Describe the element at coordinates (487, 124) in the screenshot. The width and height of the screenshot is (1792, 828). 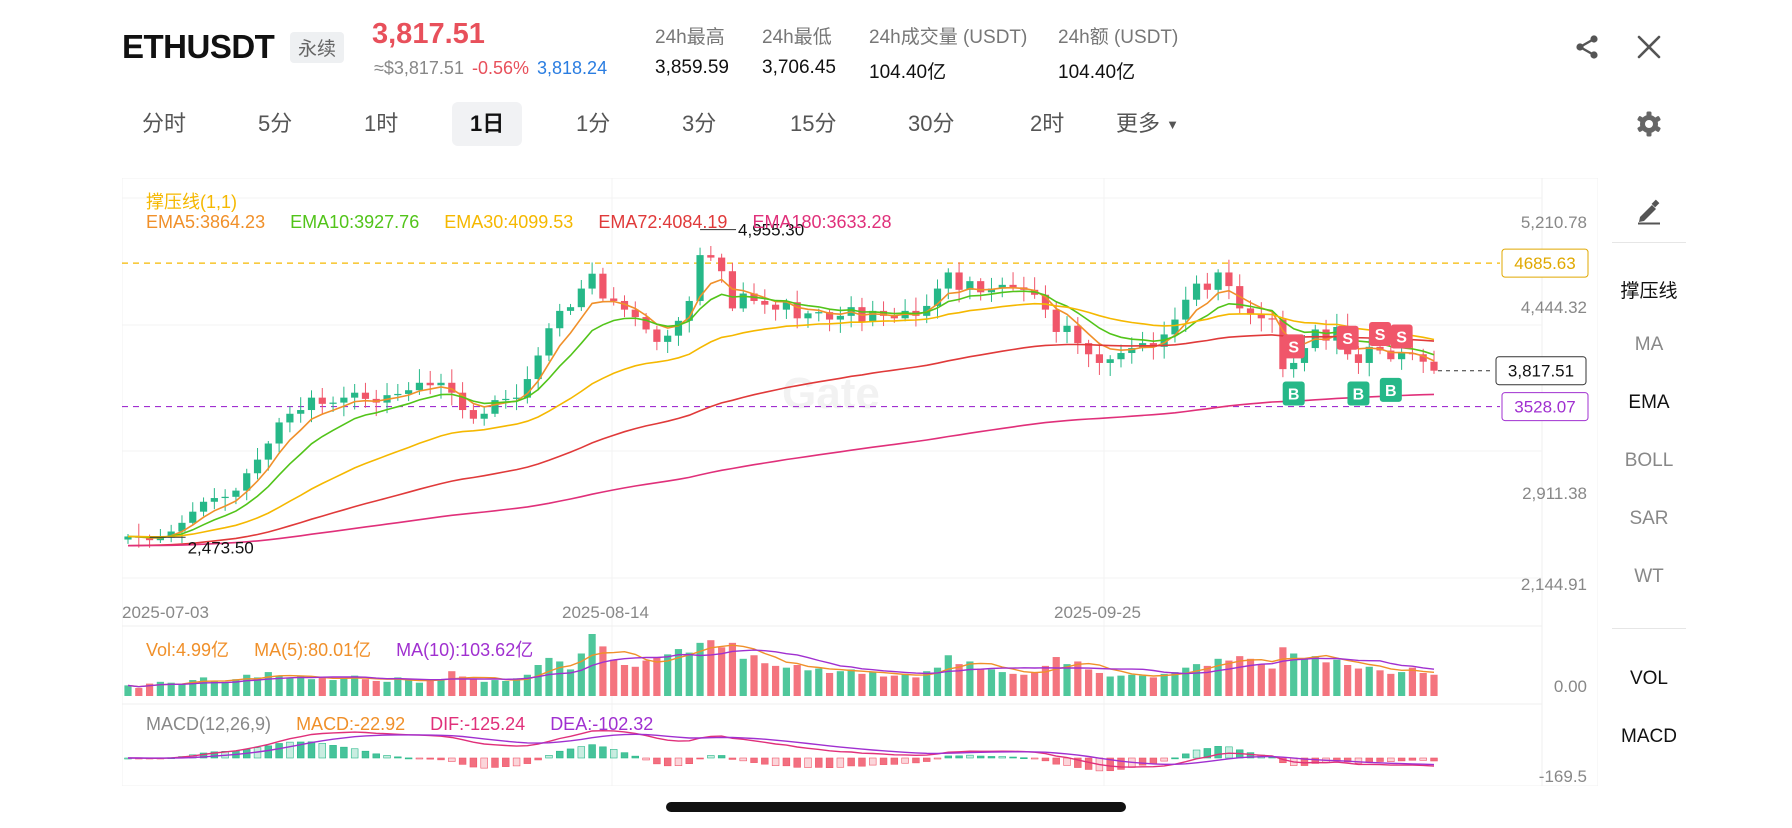
I see `tab-timeframe-1d: 1日` at that location.